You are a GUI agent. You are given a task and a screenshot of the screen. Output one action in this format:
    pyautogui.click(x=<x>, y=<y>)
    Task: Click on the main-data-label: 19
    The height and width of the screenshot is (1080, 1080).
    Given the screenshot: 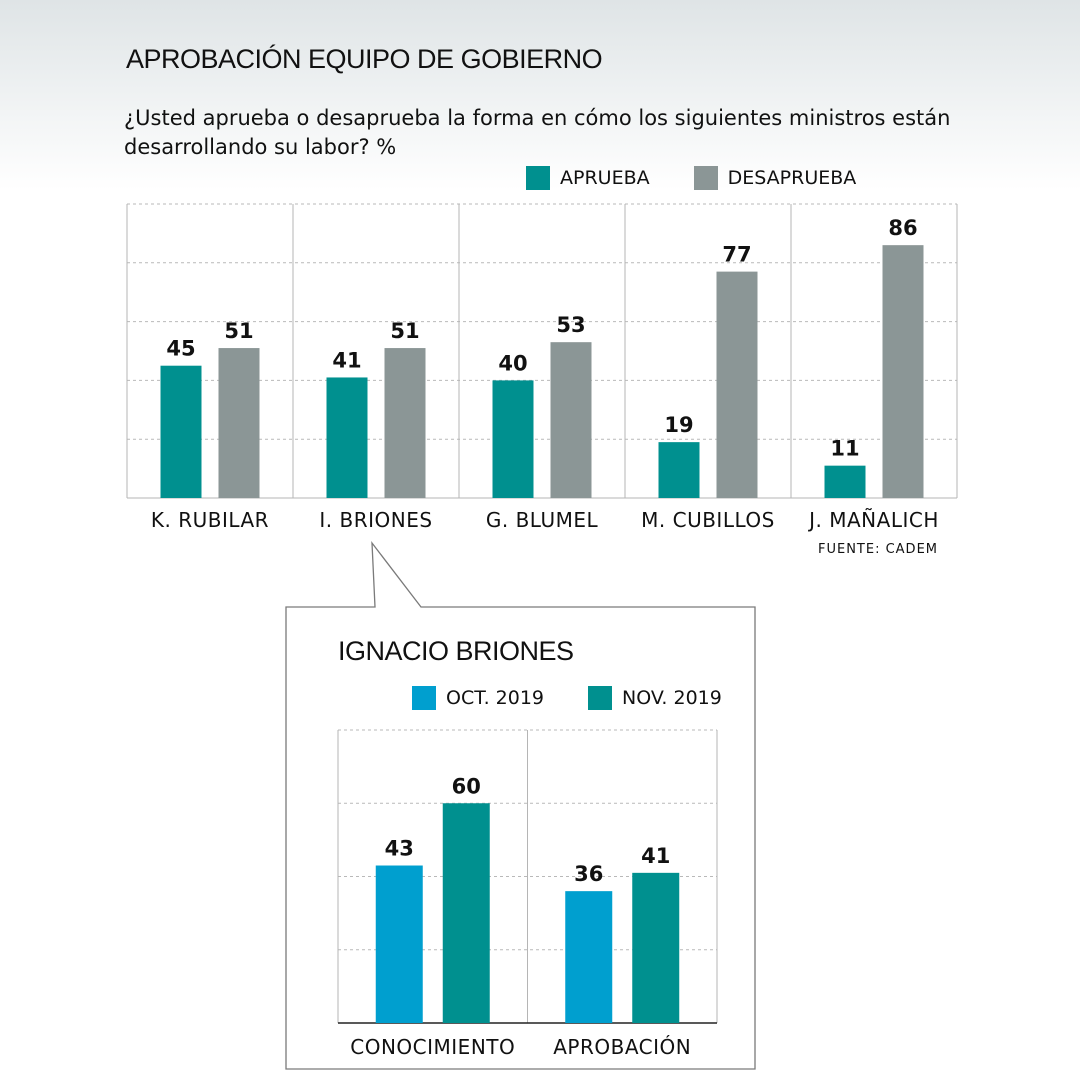 What is the action you would take?
    pyautogui.click(x=678, y=425)
    